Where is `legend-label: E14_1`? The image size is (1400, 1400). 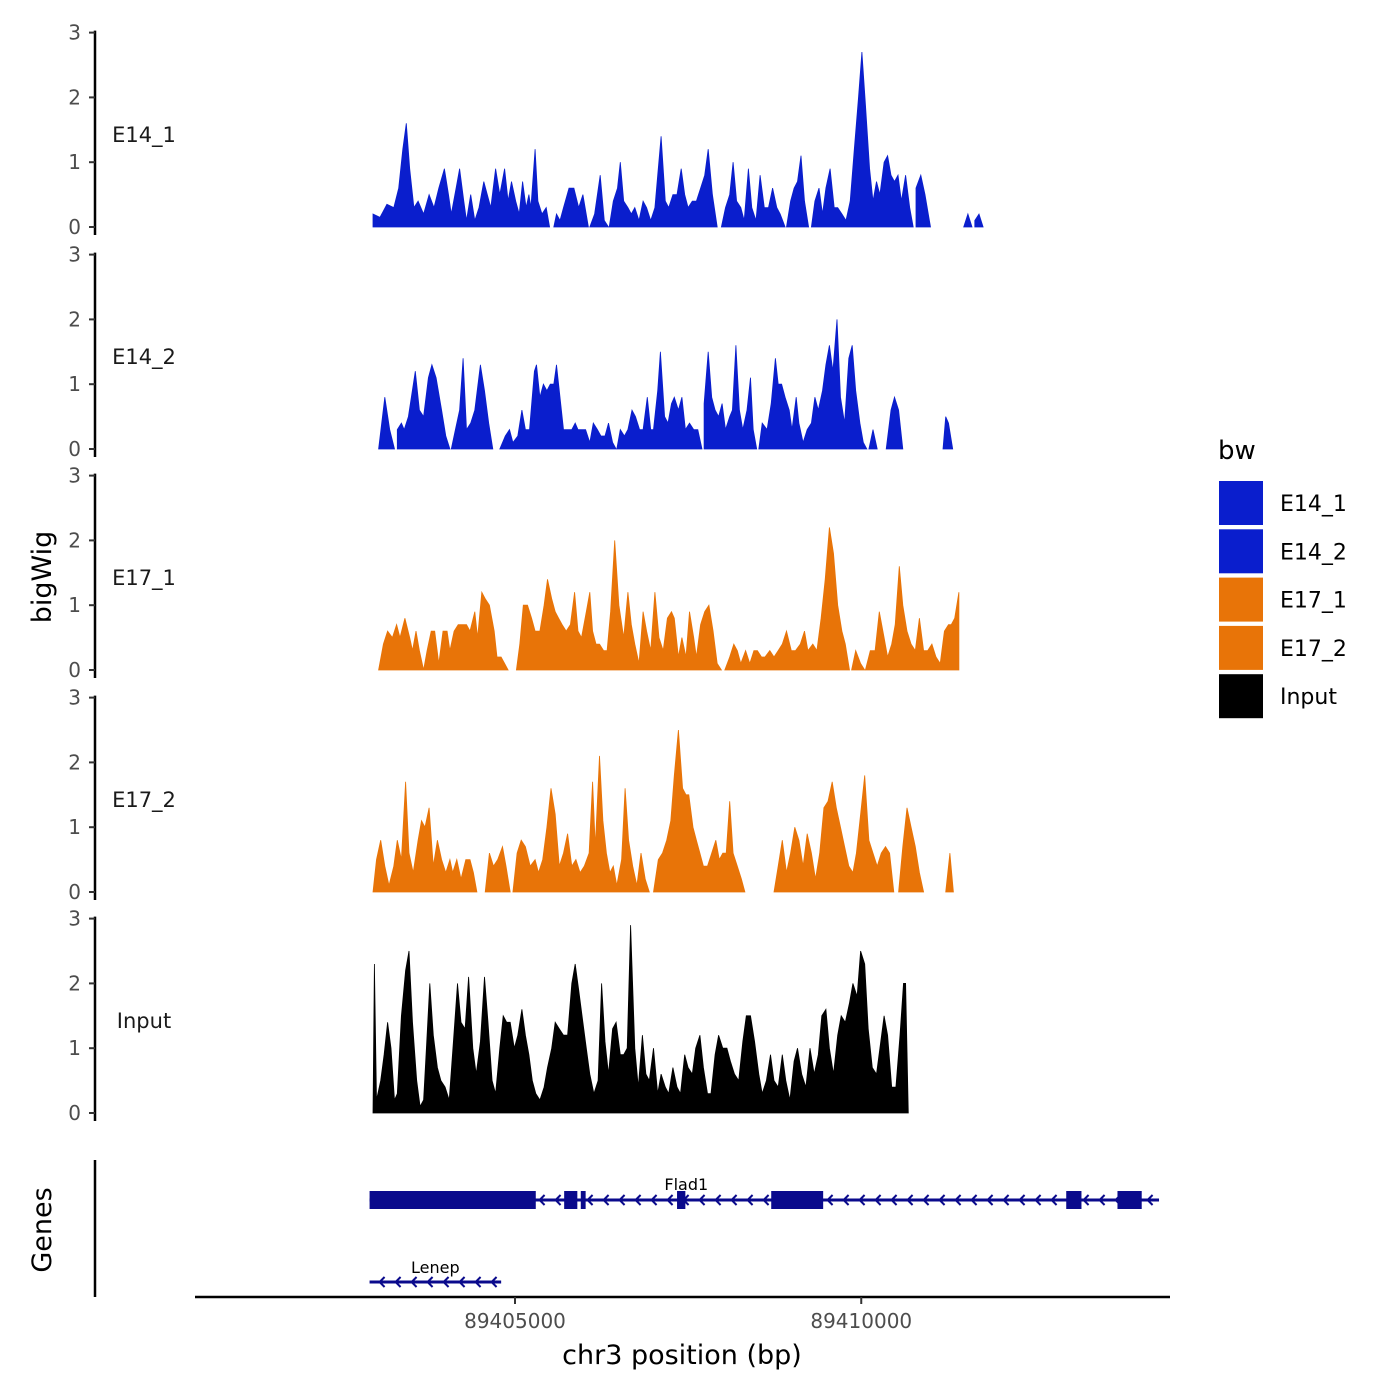 legend-label: E14_1 is located at coordinates (1313, 504).